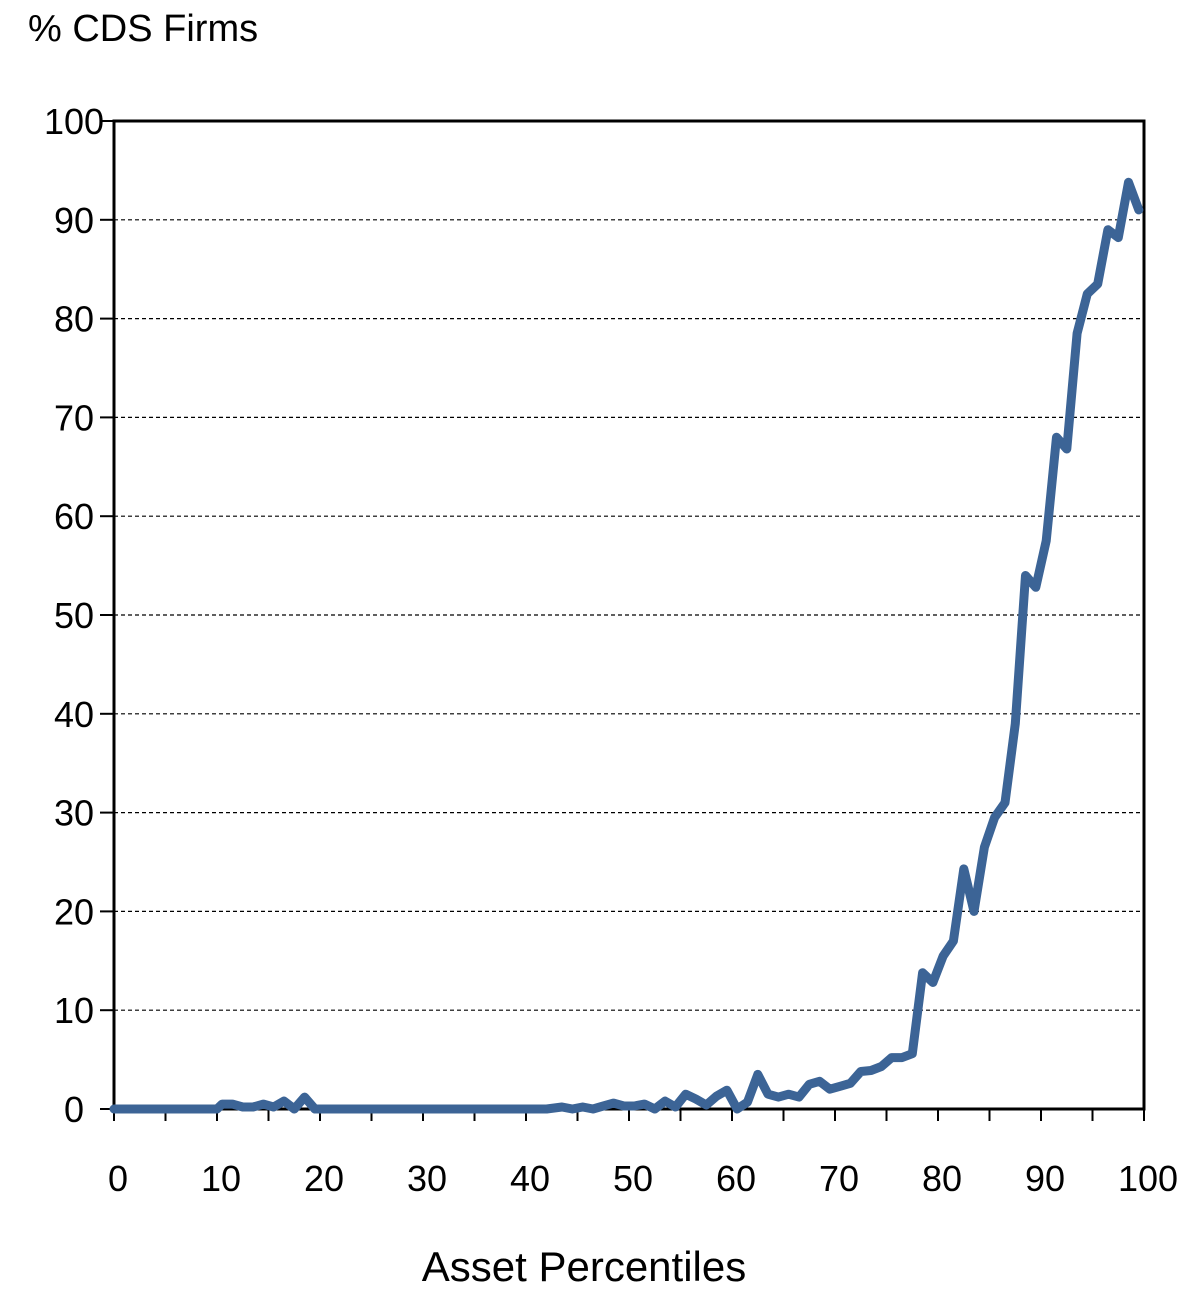 This screenshot has height=1294, width=1181. Describe the element at coordinates (74, 319) in the screenshot. I see `y-tick-label: 80` at that location.